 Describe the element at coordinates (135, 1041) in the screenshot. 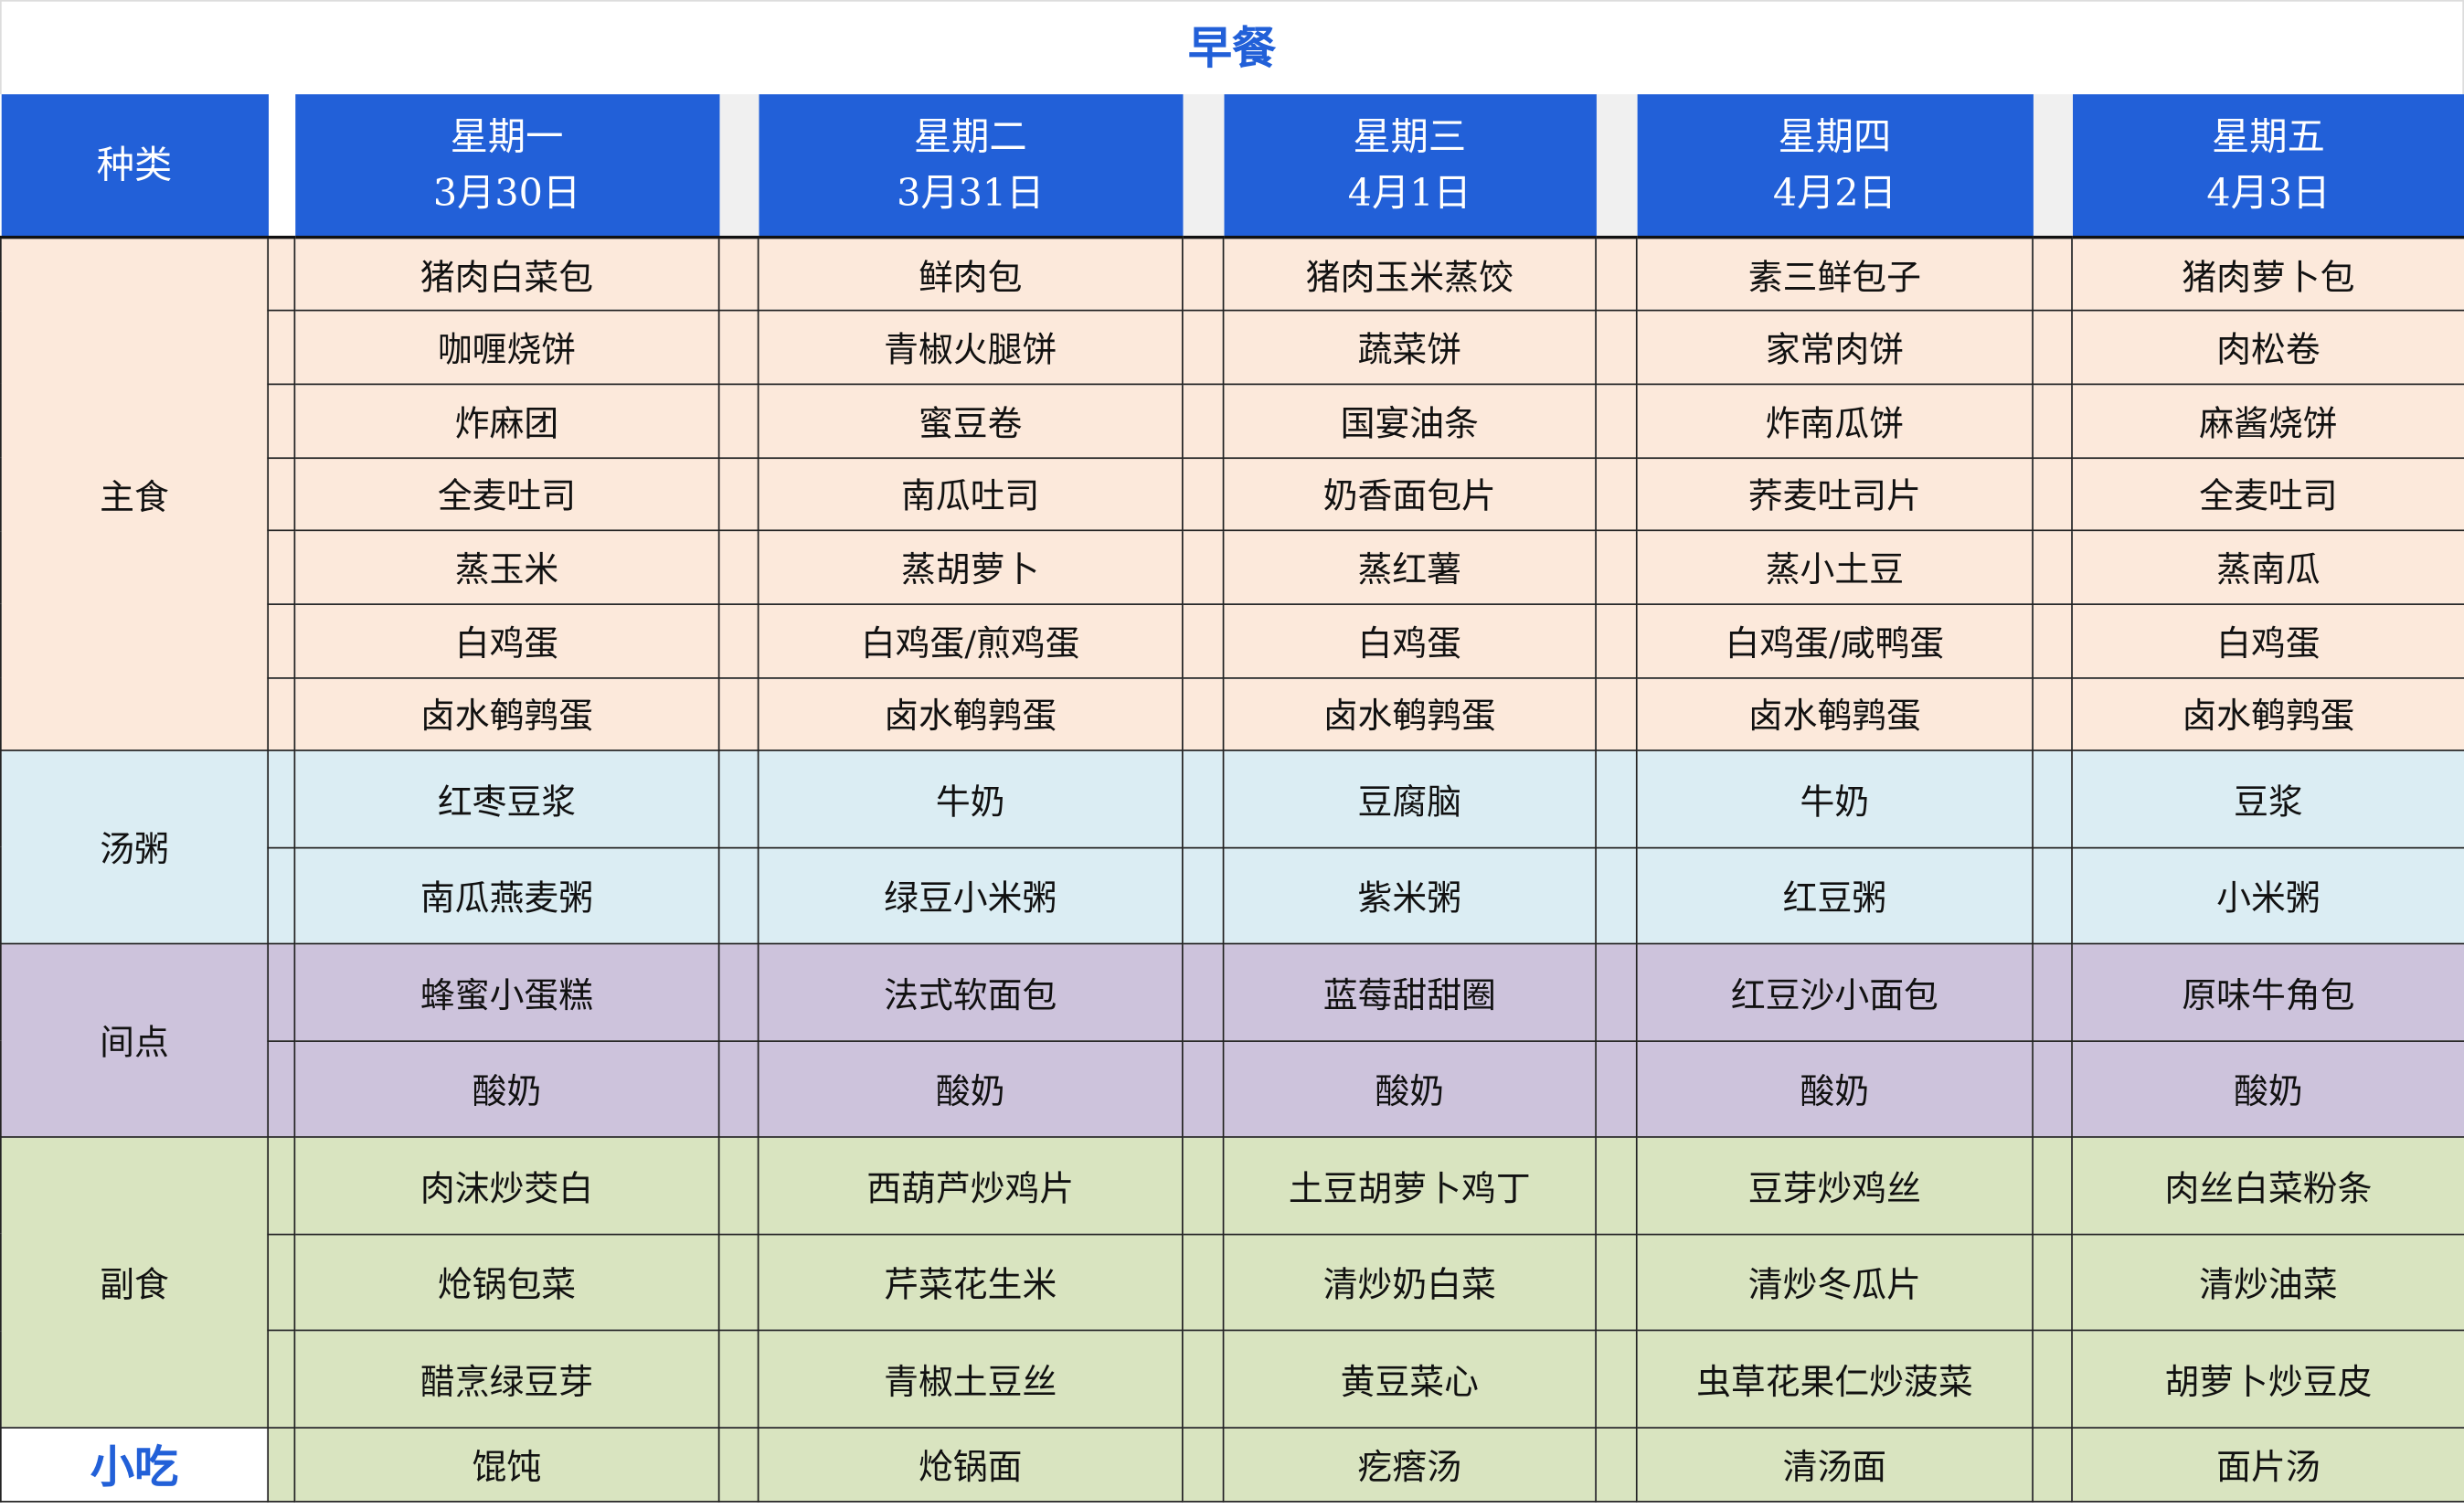

I see `category-cell: 间点` at that location.